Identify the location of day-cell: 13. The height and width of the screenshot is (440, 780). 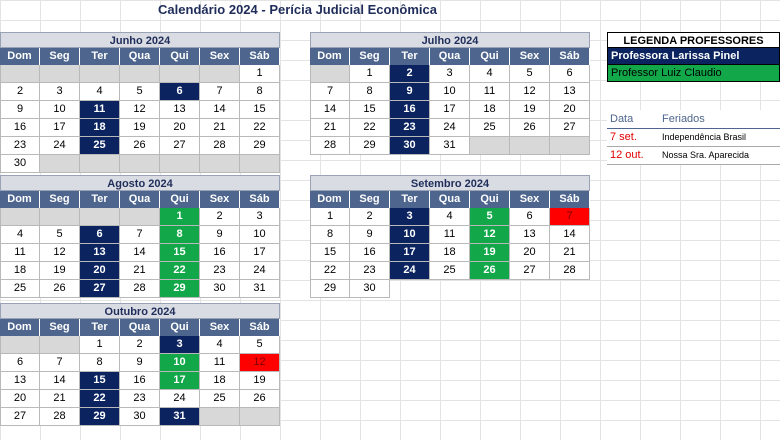
(100, 253).